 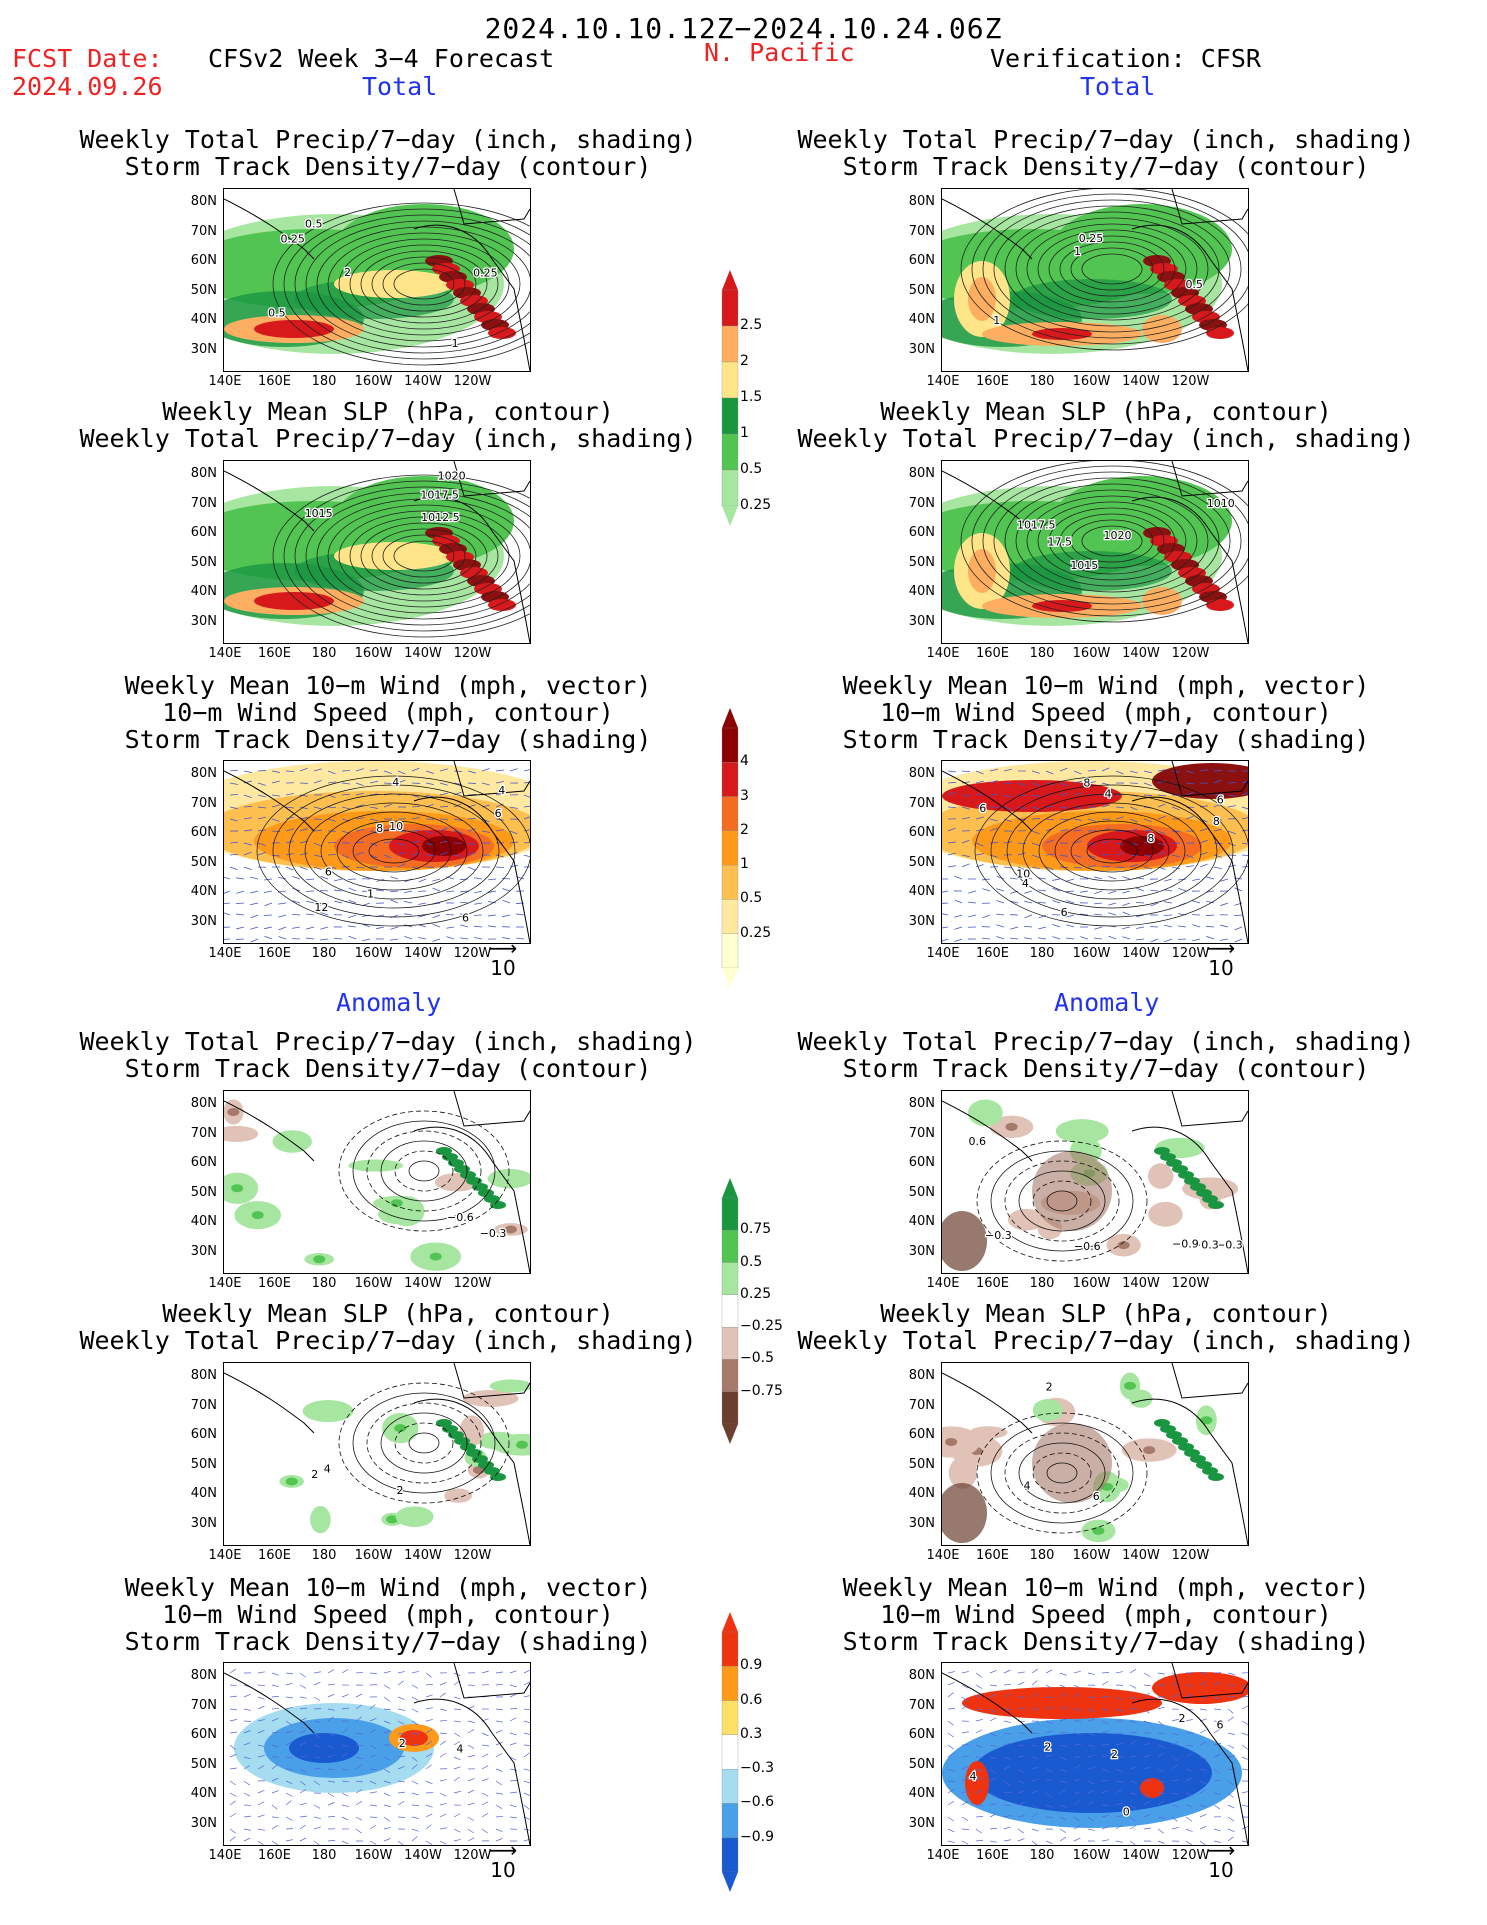 What do you see at coordinates (751, 1665) in the screenshot?
I see `colorbar-tick-label: 0.9` at bounding box center [751, 1665].